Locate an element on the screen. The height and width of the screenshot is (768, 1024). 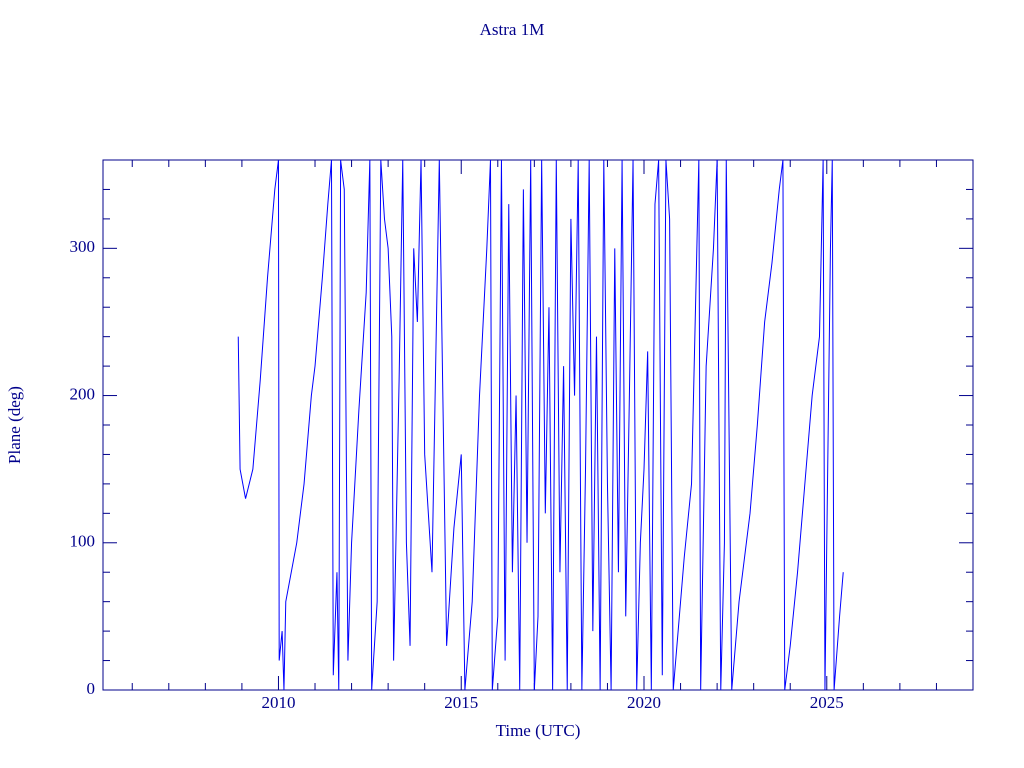
x-tick-label: 2010 is located at coordinates (278, 702).